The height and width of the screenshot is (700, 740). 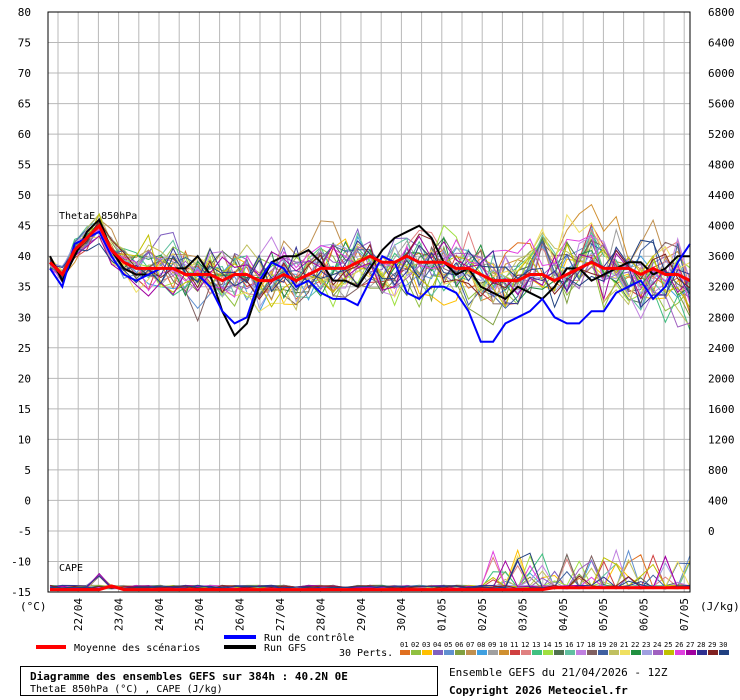 What do you see at coordinates (718, 470) in the screenshot?
I see `y-right-tick: 800` at bounding box center [718, 470].